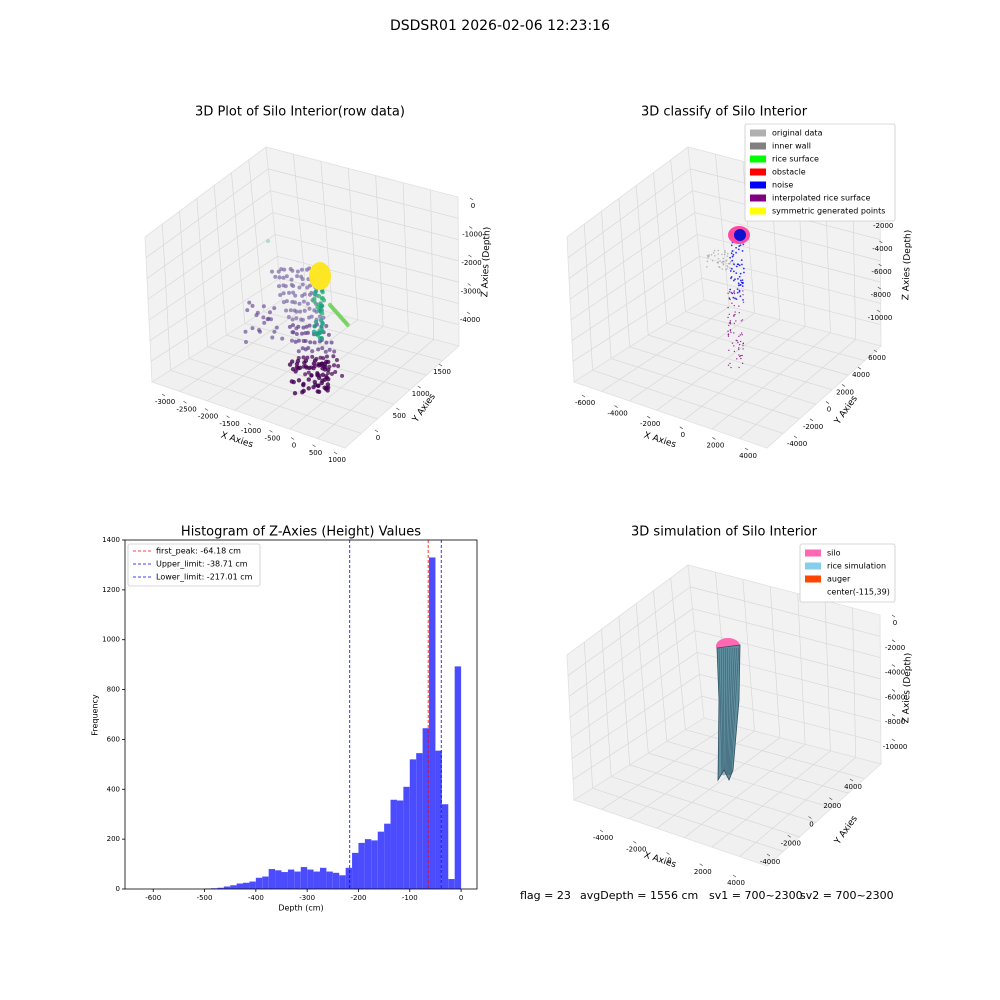 This screenshot has width=1000, height=1000. Describe the element at coordinates (895, 722) in the screenshot. I see `z-tick-label: -8000` at that location.